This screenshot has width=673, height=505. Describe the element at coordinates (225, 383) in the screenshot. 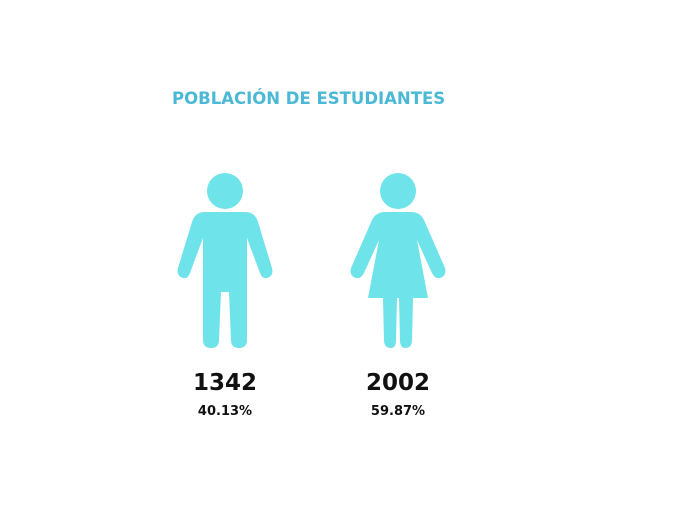

I see `male-count: 1342` at that location.